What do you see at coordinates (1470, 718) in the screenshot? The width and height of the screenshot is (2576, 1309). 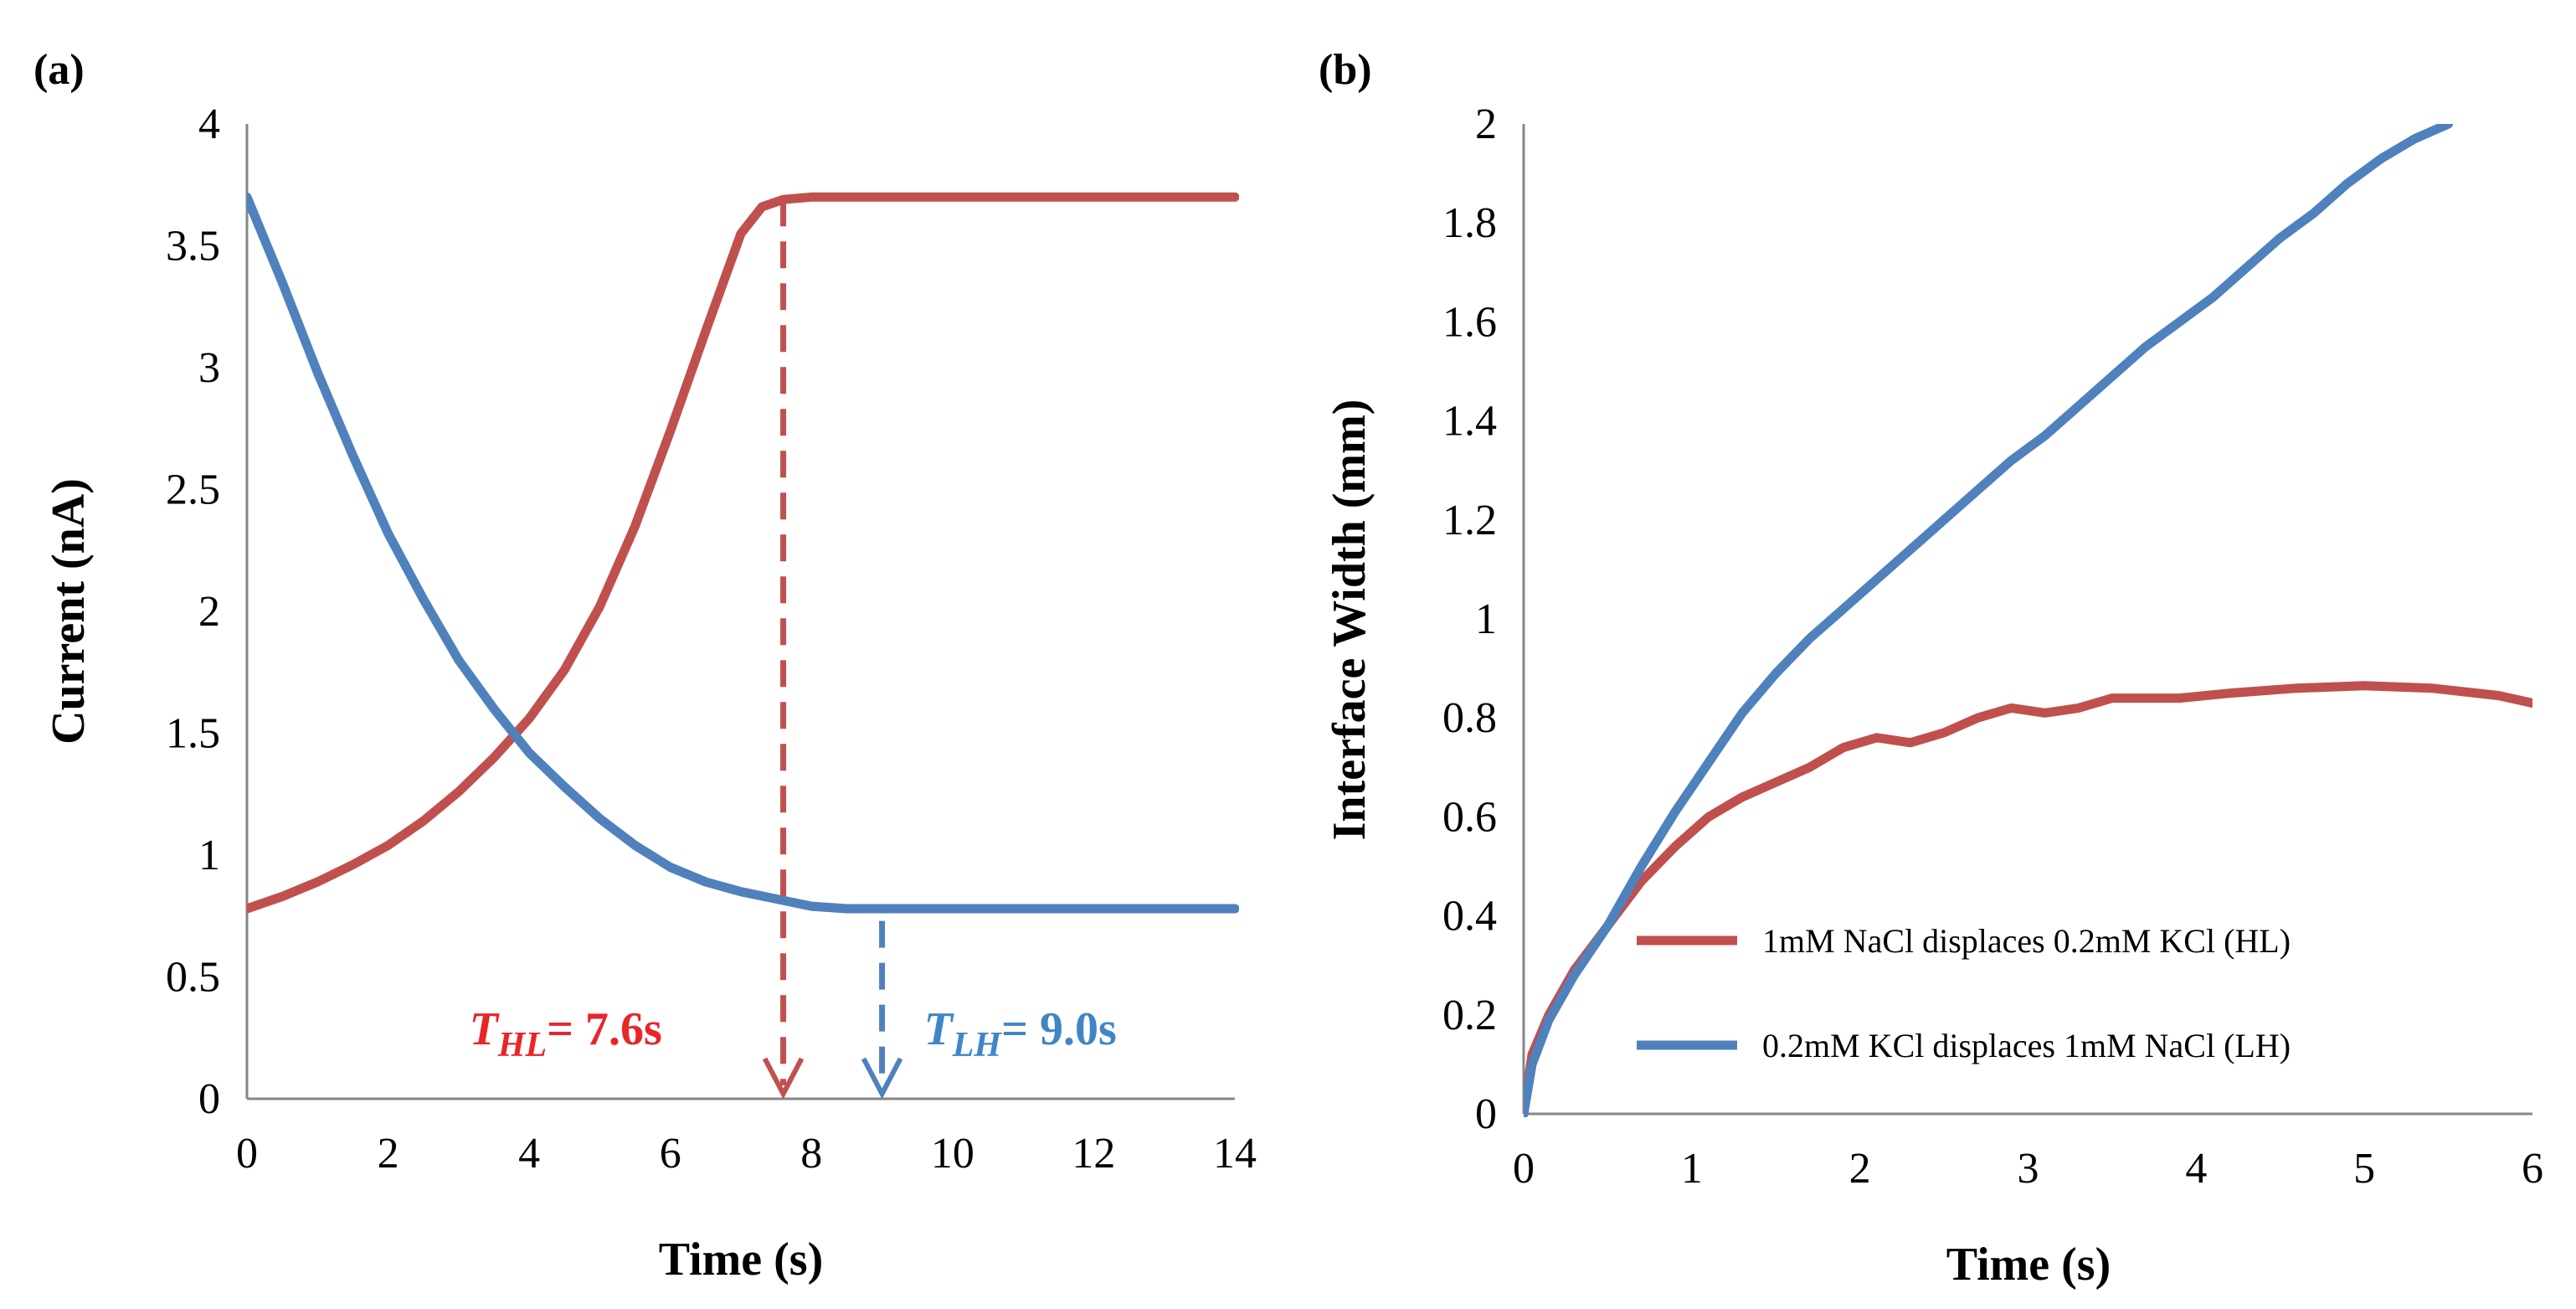 I see `y-tick-label: 0.8` at bounding box center [1470, 718].